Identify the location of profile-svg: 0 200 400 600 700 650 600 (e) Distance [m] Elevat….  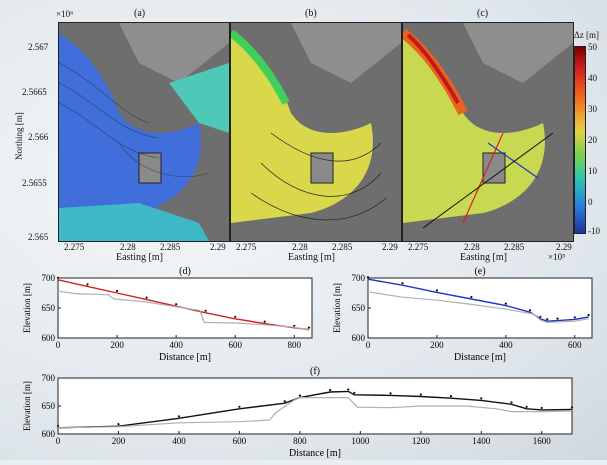
(462, 314).